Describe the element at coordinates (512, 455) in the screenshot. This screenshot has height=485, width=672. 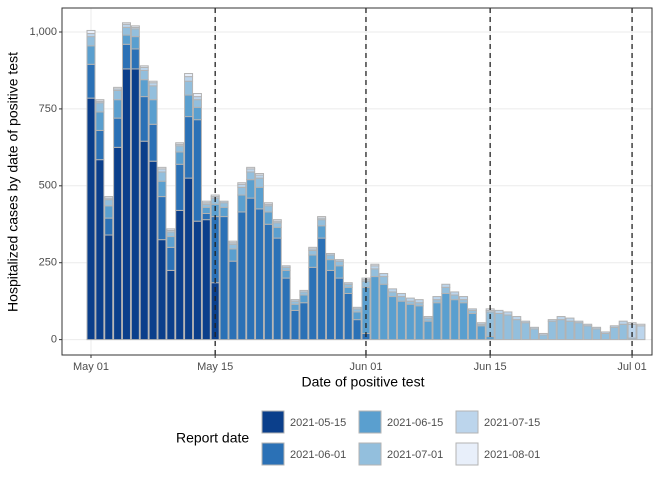
I see `legend-label: 2021-08-01` at that location.